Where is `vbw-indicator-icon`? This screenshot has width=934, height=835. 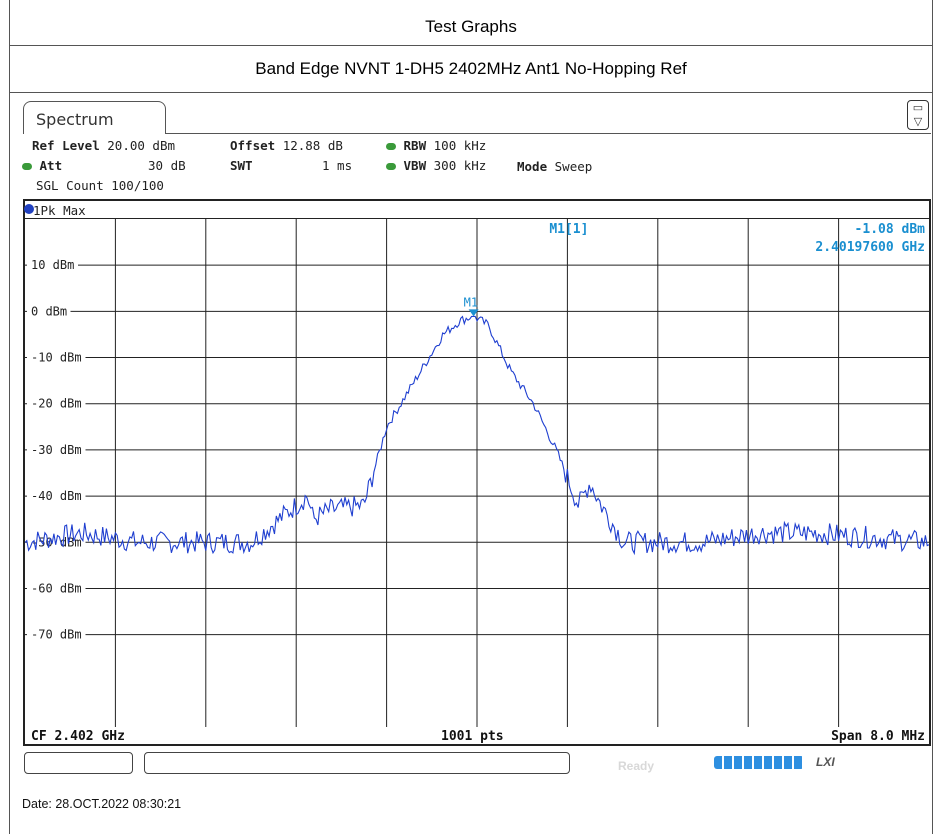
vbw-indicator-icon is located at coordinates (391, 166).